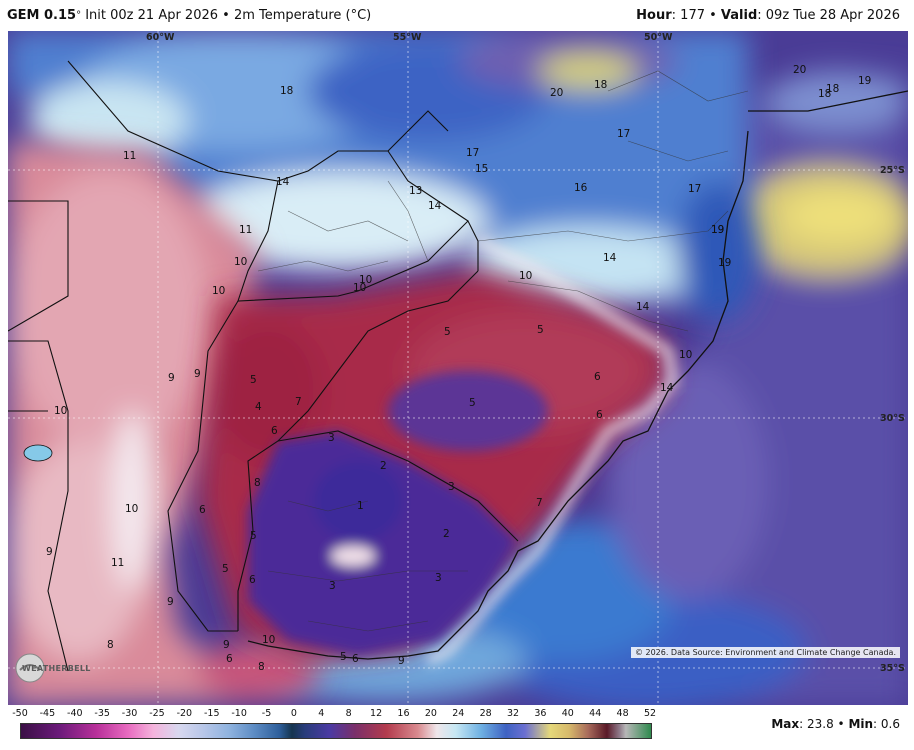 The height and width of the screenshot is (750, 914). I want to click on lake, so click(38, 453).